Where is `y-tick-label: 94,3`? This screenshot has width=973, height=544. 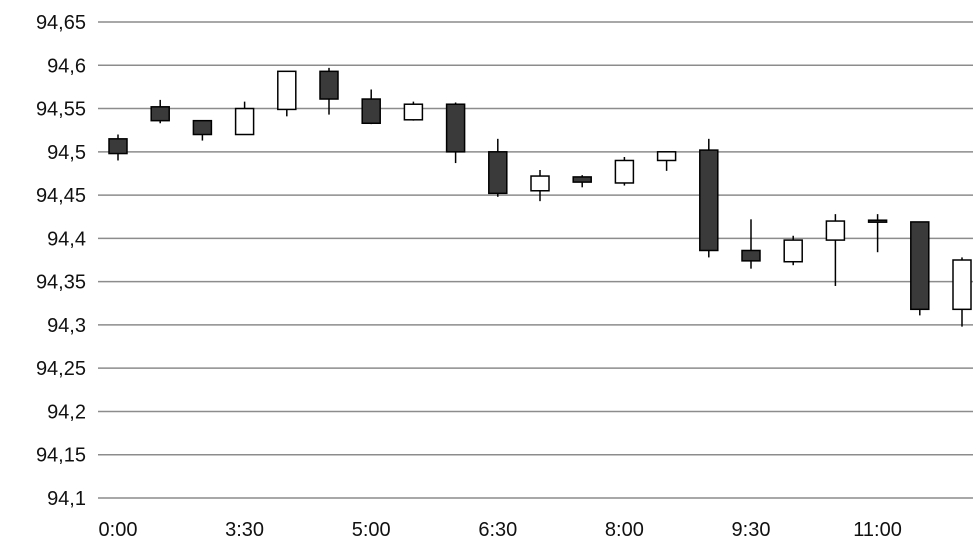 y-tick-label: 94,3 is located at coordinates (66, 326).